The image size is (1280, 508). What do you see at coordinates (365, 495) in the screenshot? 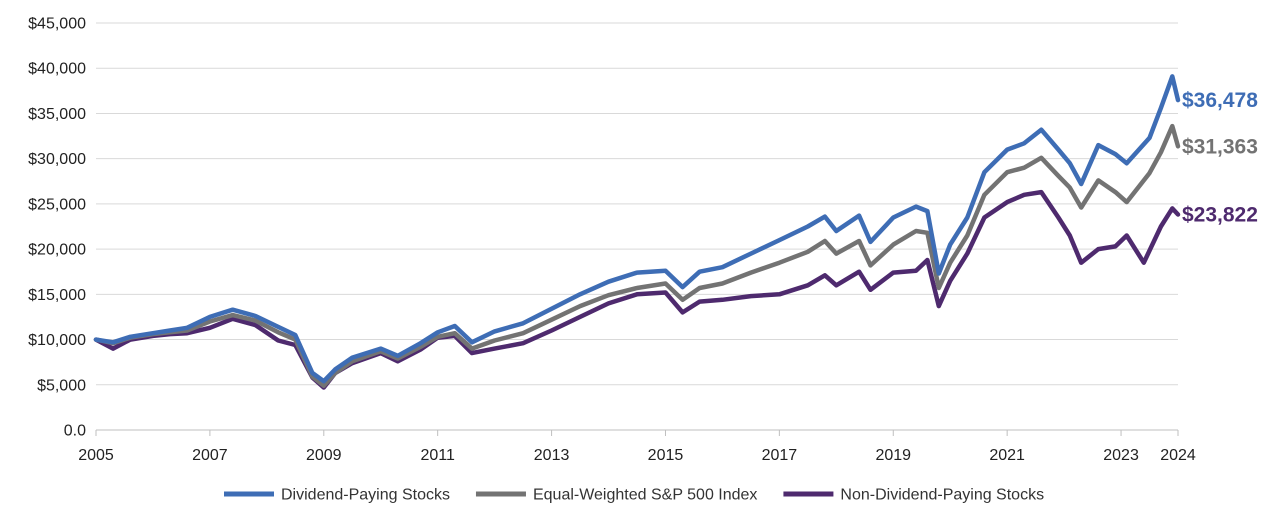
I see `legend-label: Dividend-Paying Stocks` at bounding box center [365, 495].